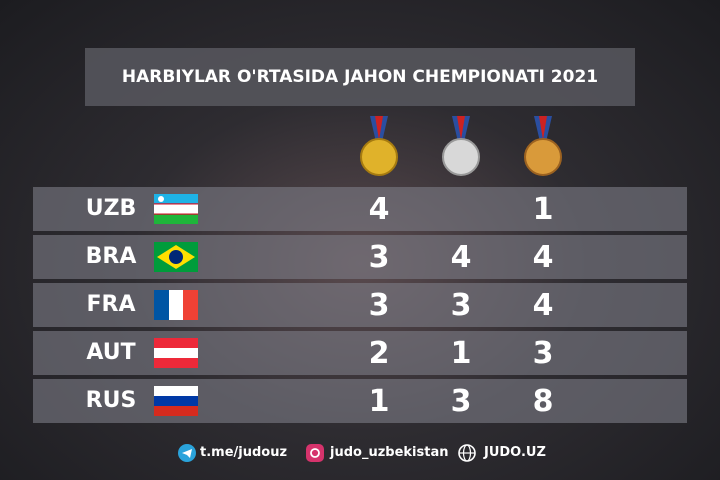  I want to click on instagram-handle: judo_uzbekistan, so click(389, 452).